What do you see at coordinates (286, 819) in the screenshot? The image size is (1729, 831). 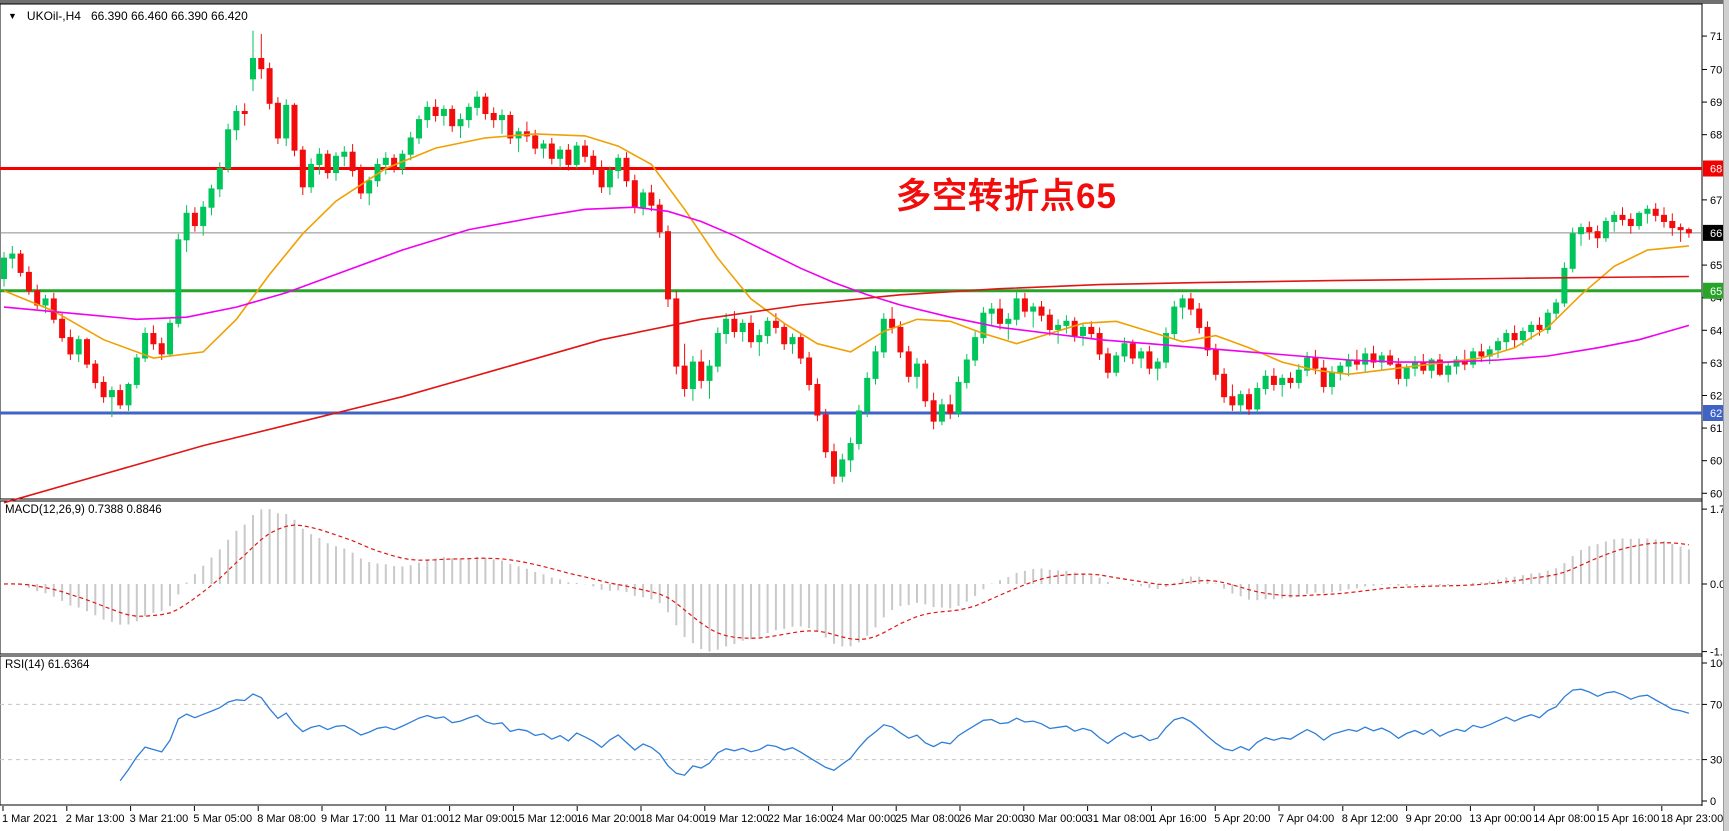 I see `time-axis-label: 8 Mar 08:00` at bounding box center [286, 819].